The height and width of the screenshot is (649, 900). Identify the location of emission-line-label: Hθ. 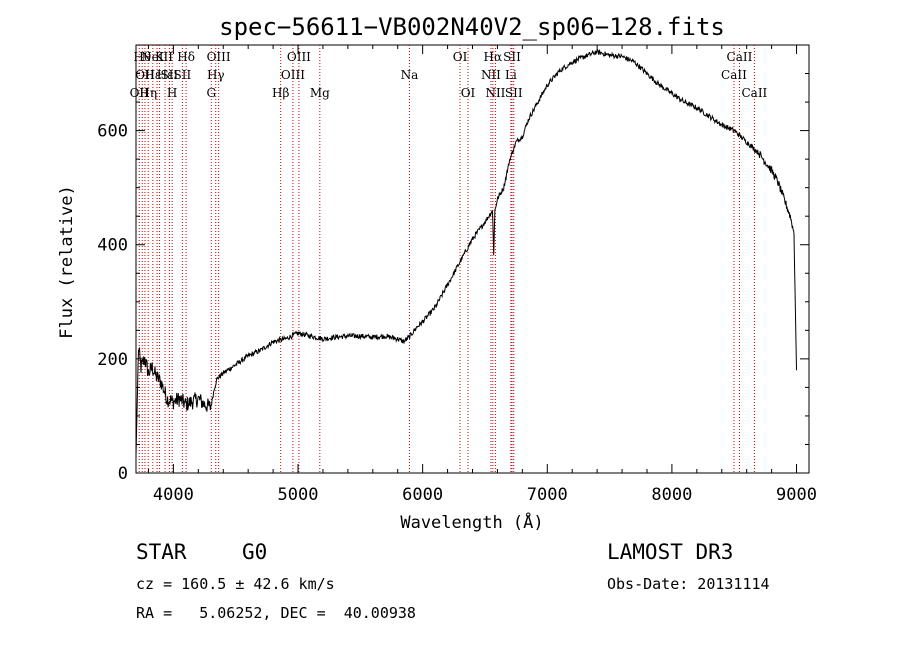
(142, 57).